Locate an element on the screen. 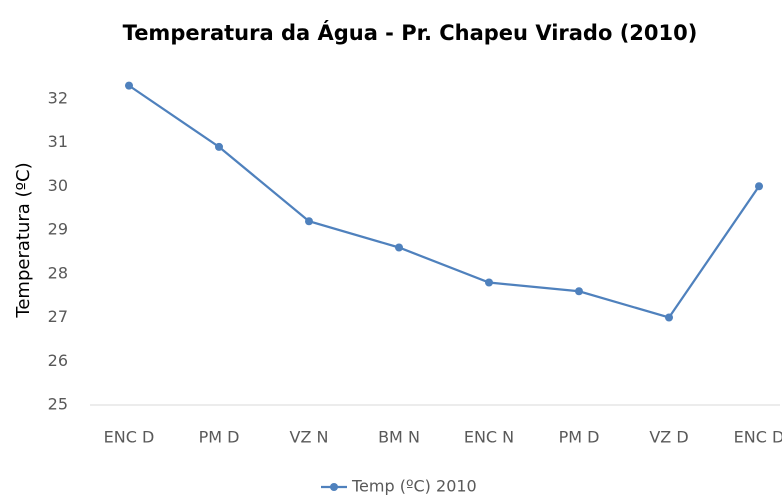 The image size is (782, 499). y-tick-label: 30 is located at coordinates (58, 185).